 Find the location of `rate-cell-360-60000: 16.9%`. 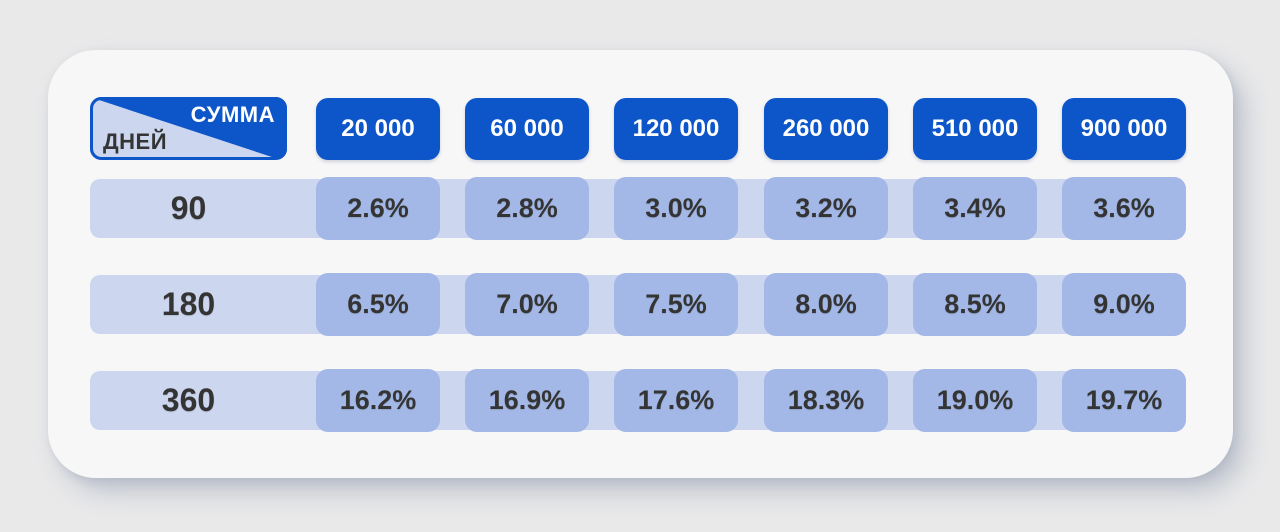

rate-cell-360-60000: 16.9% is located at coordinates (527, 400).